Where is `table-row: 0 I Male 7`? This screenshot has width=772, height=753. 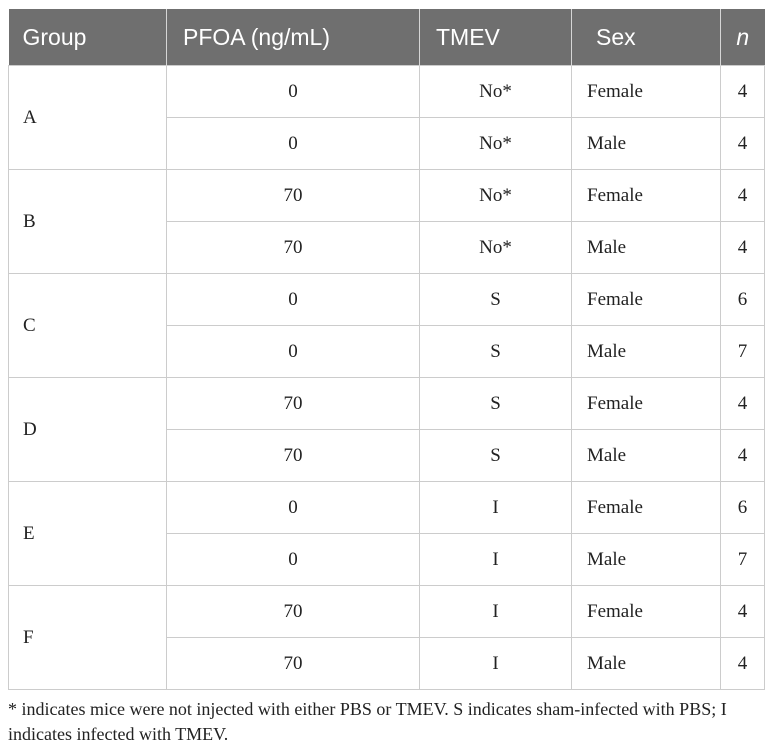
table-row: 0 I Male 7 is located at coordinates (387, 559).